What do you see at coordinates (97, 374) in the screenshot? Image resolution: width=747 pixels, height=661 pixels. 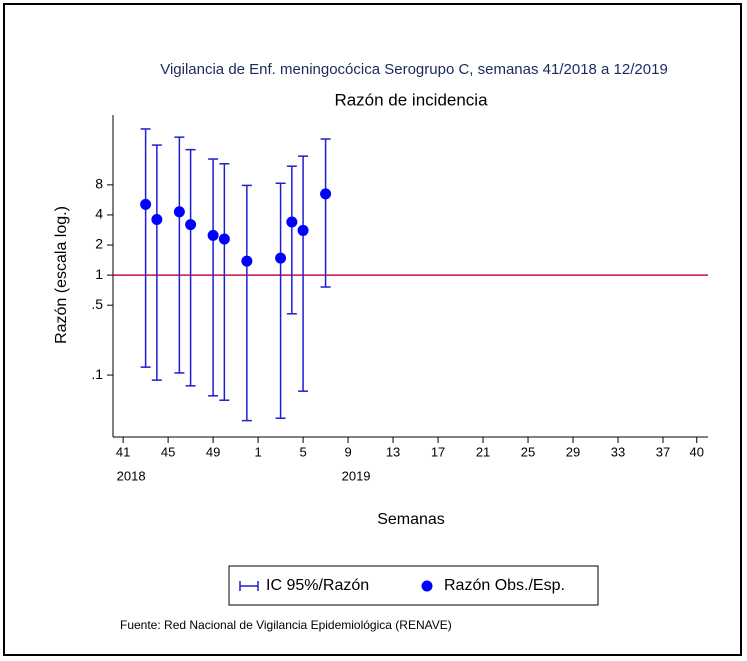 I see `y-tick-label: .1` at bounding box center [97, 374].